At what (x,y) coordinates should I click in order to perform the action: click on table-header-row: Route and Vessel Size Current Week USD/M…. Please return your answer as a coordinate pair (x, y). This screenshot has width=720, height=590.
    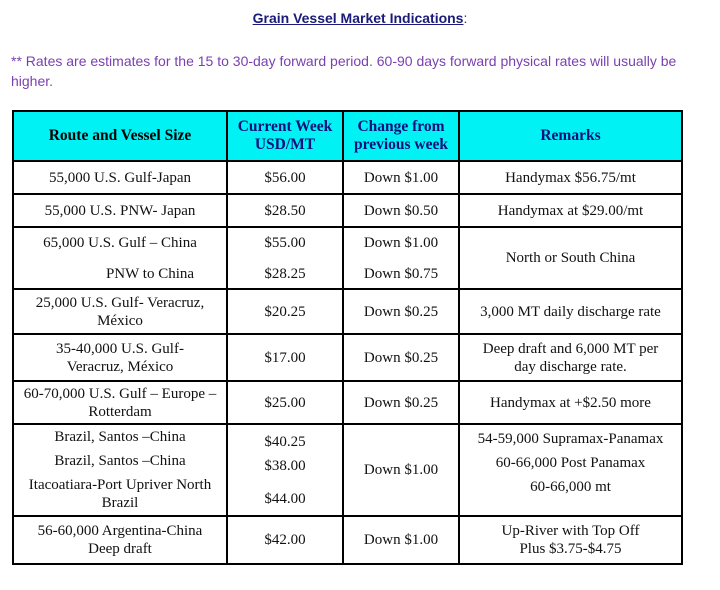
    Looking at the image, I should click on (347, 136).